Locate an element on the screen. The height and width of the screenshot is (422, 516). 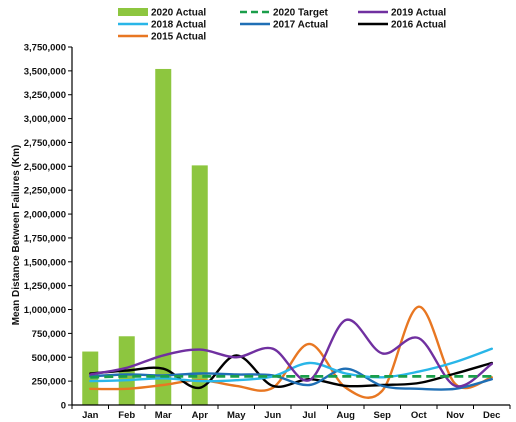
line-2017-actual is located at coordinates (291, 379).